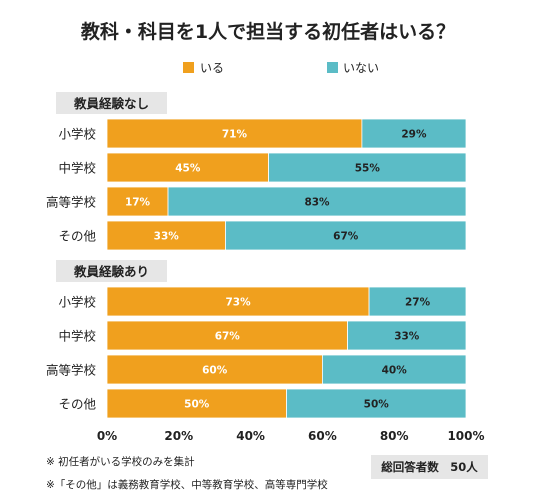  Describe the element at coordinates (187, 484) in the screenshot. I see `note-2: ※「その他」は義務教育学校、中等教育学校、高等専門学校` at that location.